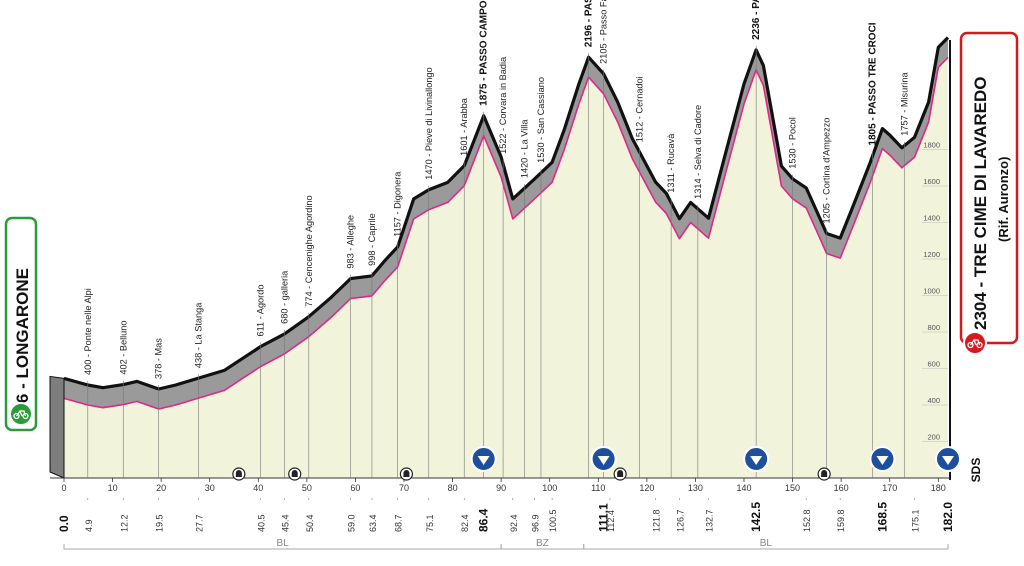  I want to click on waypoint-label: 1522 - Corvara in Badia, so click(503, 105).